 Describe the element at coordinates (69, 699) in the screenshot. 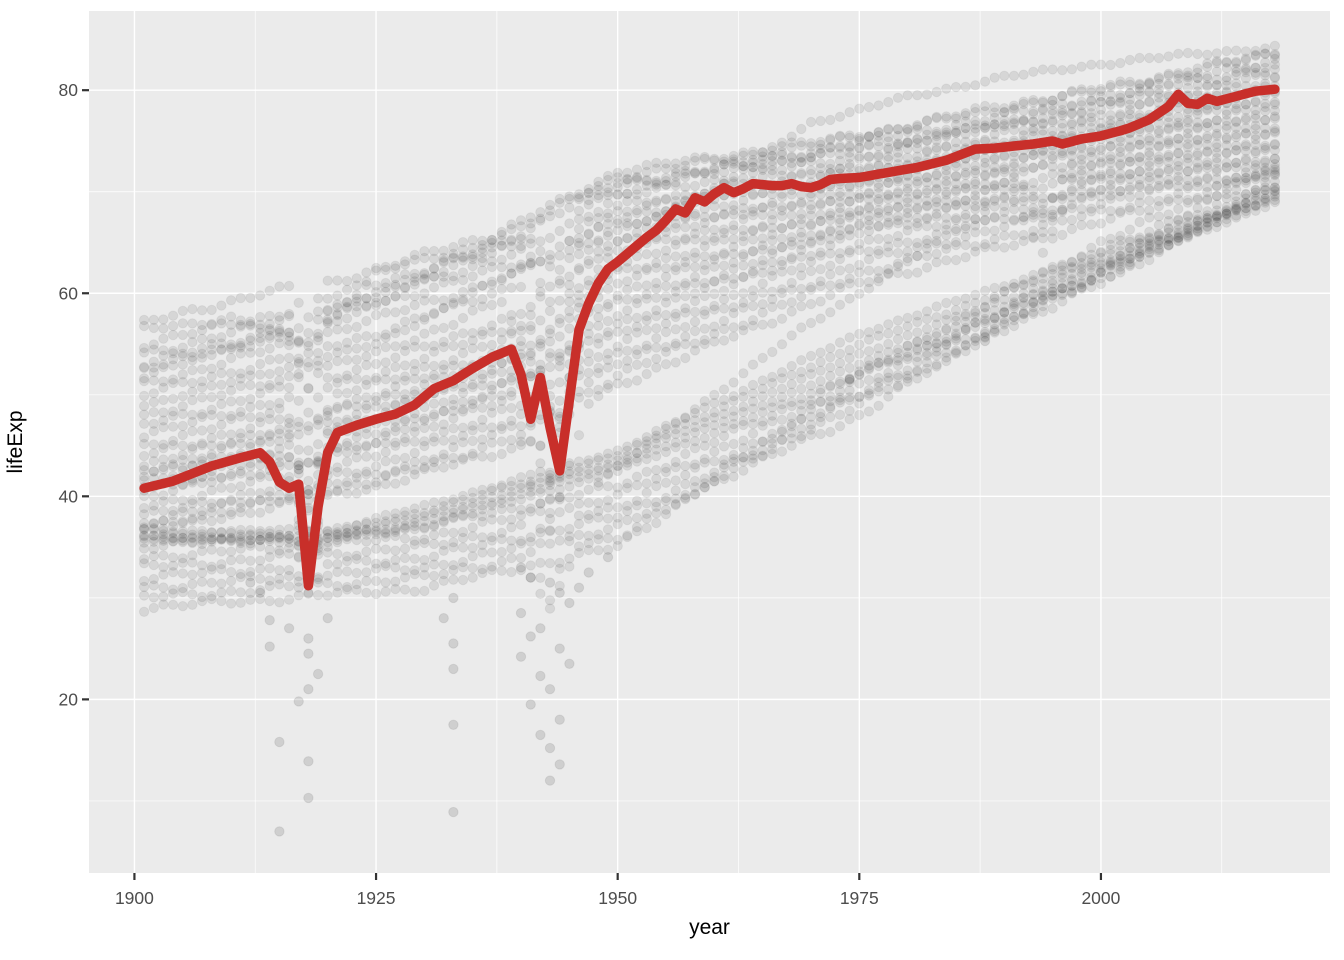

I see `svg-text: 20` at that location.